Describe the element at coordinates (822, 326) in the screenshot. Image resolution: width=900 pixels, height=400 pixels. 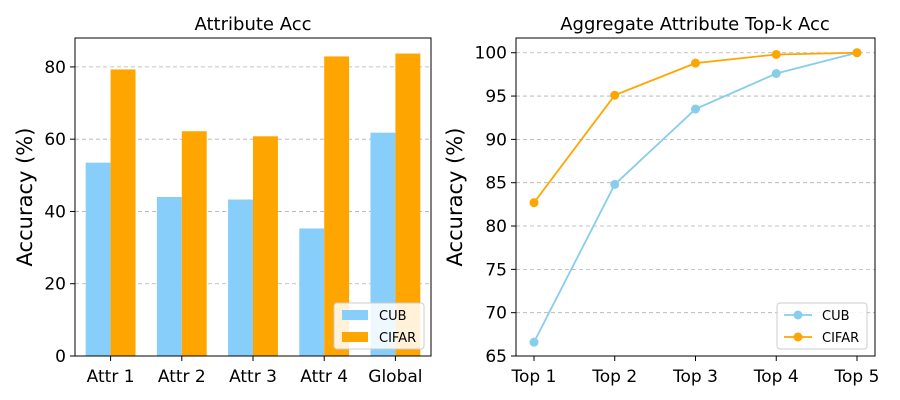
I see `line-chart-legend: CUB CIFAR` at that location.